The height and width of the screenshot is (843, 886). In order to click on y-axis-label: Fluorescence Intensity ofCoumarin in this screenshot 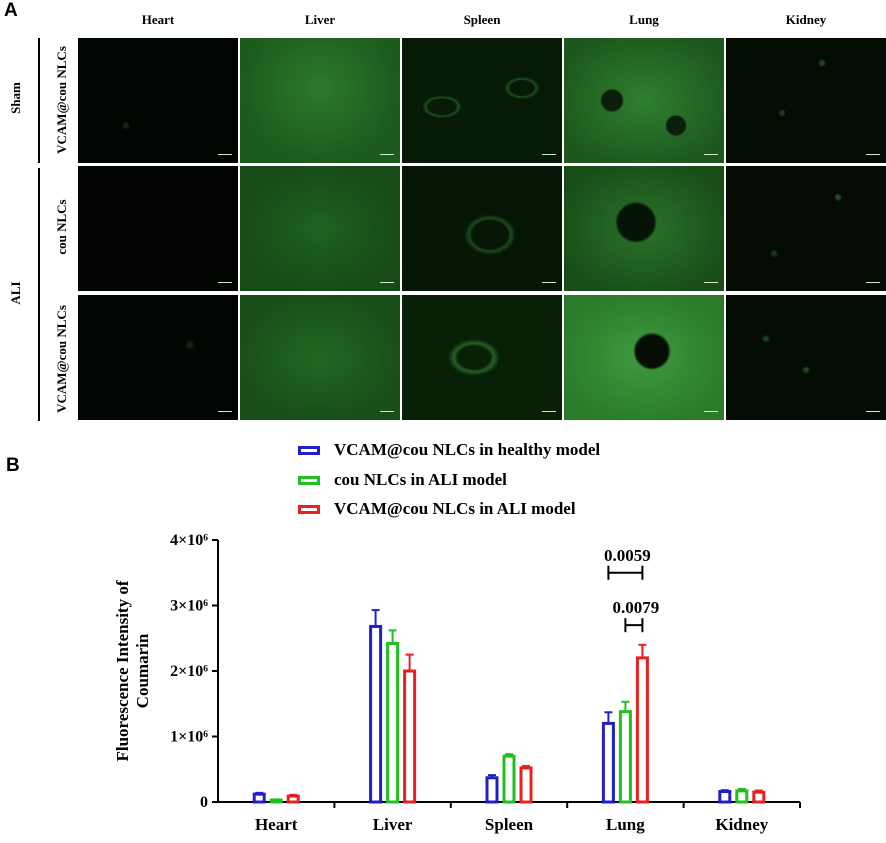, I will do `click(132, 670)`.